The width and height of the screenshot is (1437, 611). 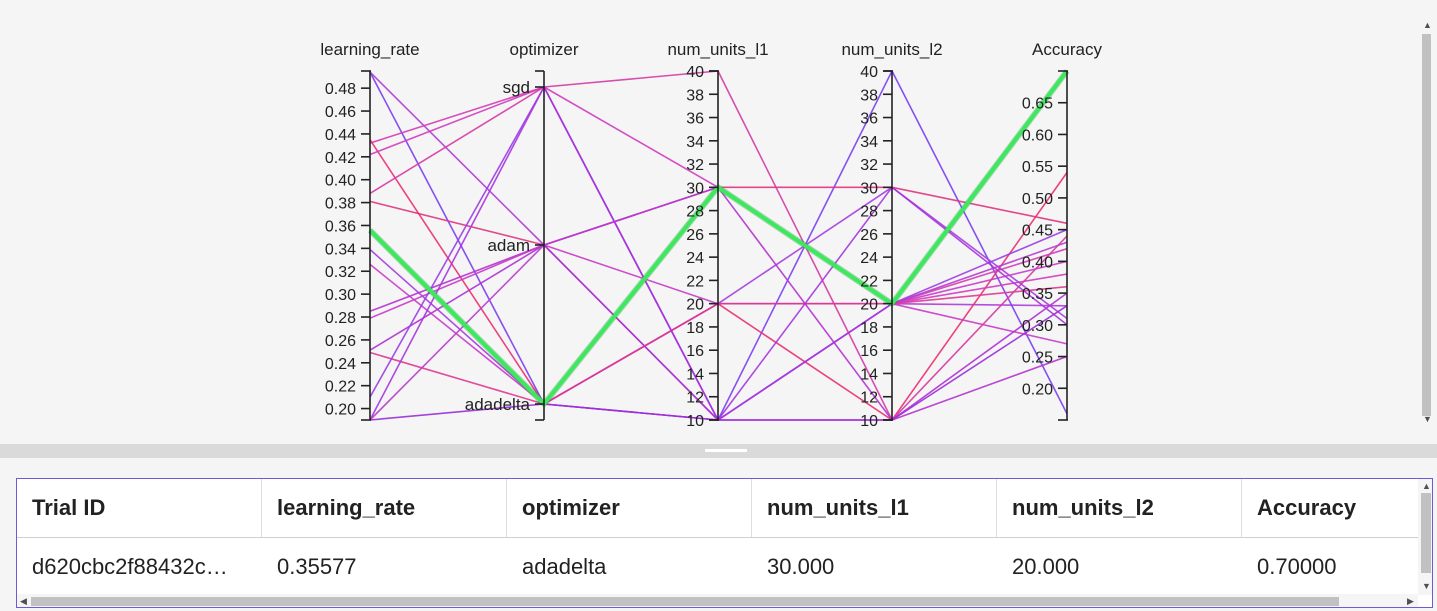 I want to click on cell-num-units-l2: 20.000, so click(x=1046, y=566).